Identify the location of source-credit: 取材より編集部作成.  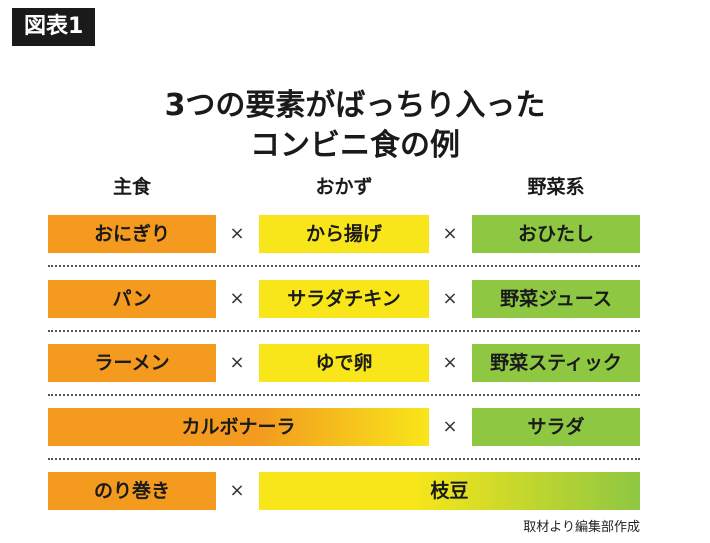
(581, 527).